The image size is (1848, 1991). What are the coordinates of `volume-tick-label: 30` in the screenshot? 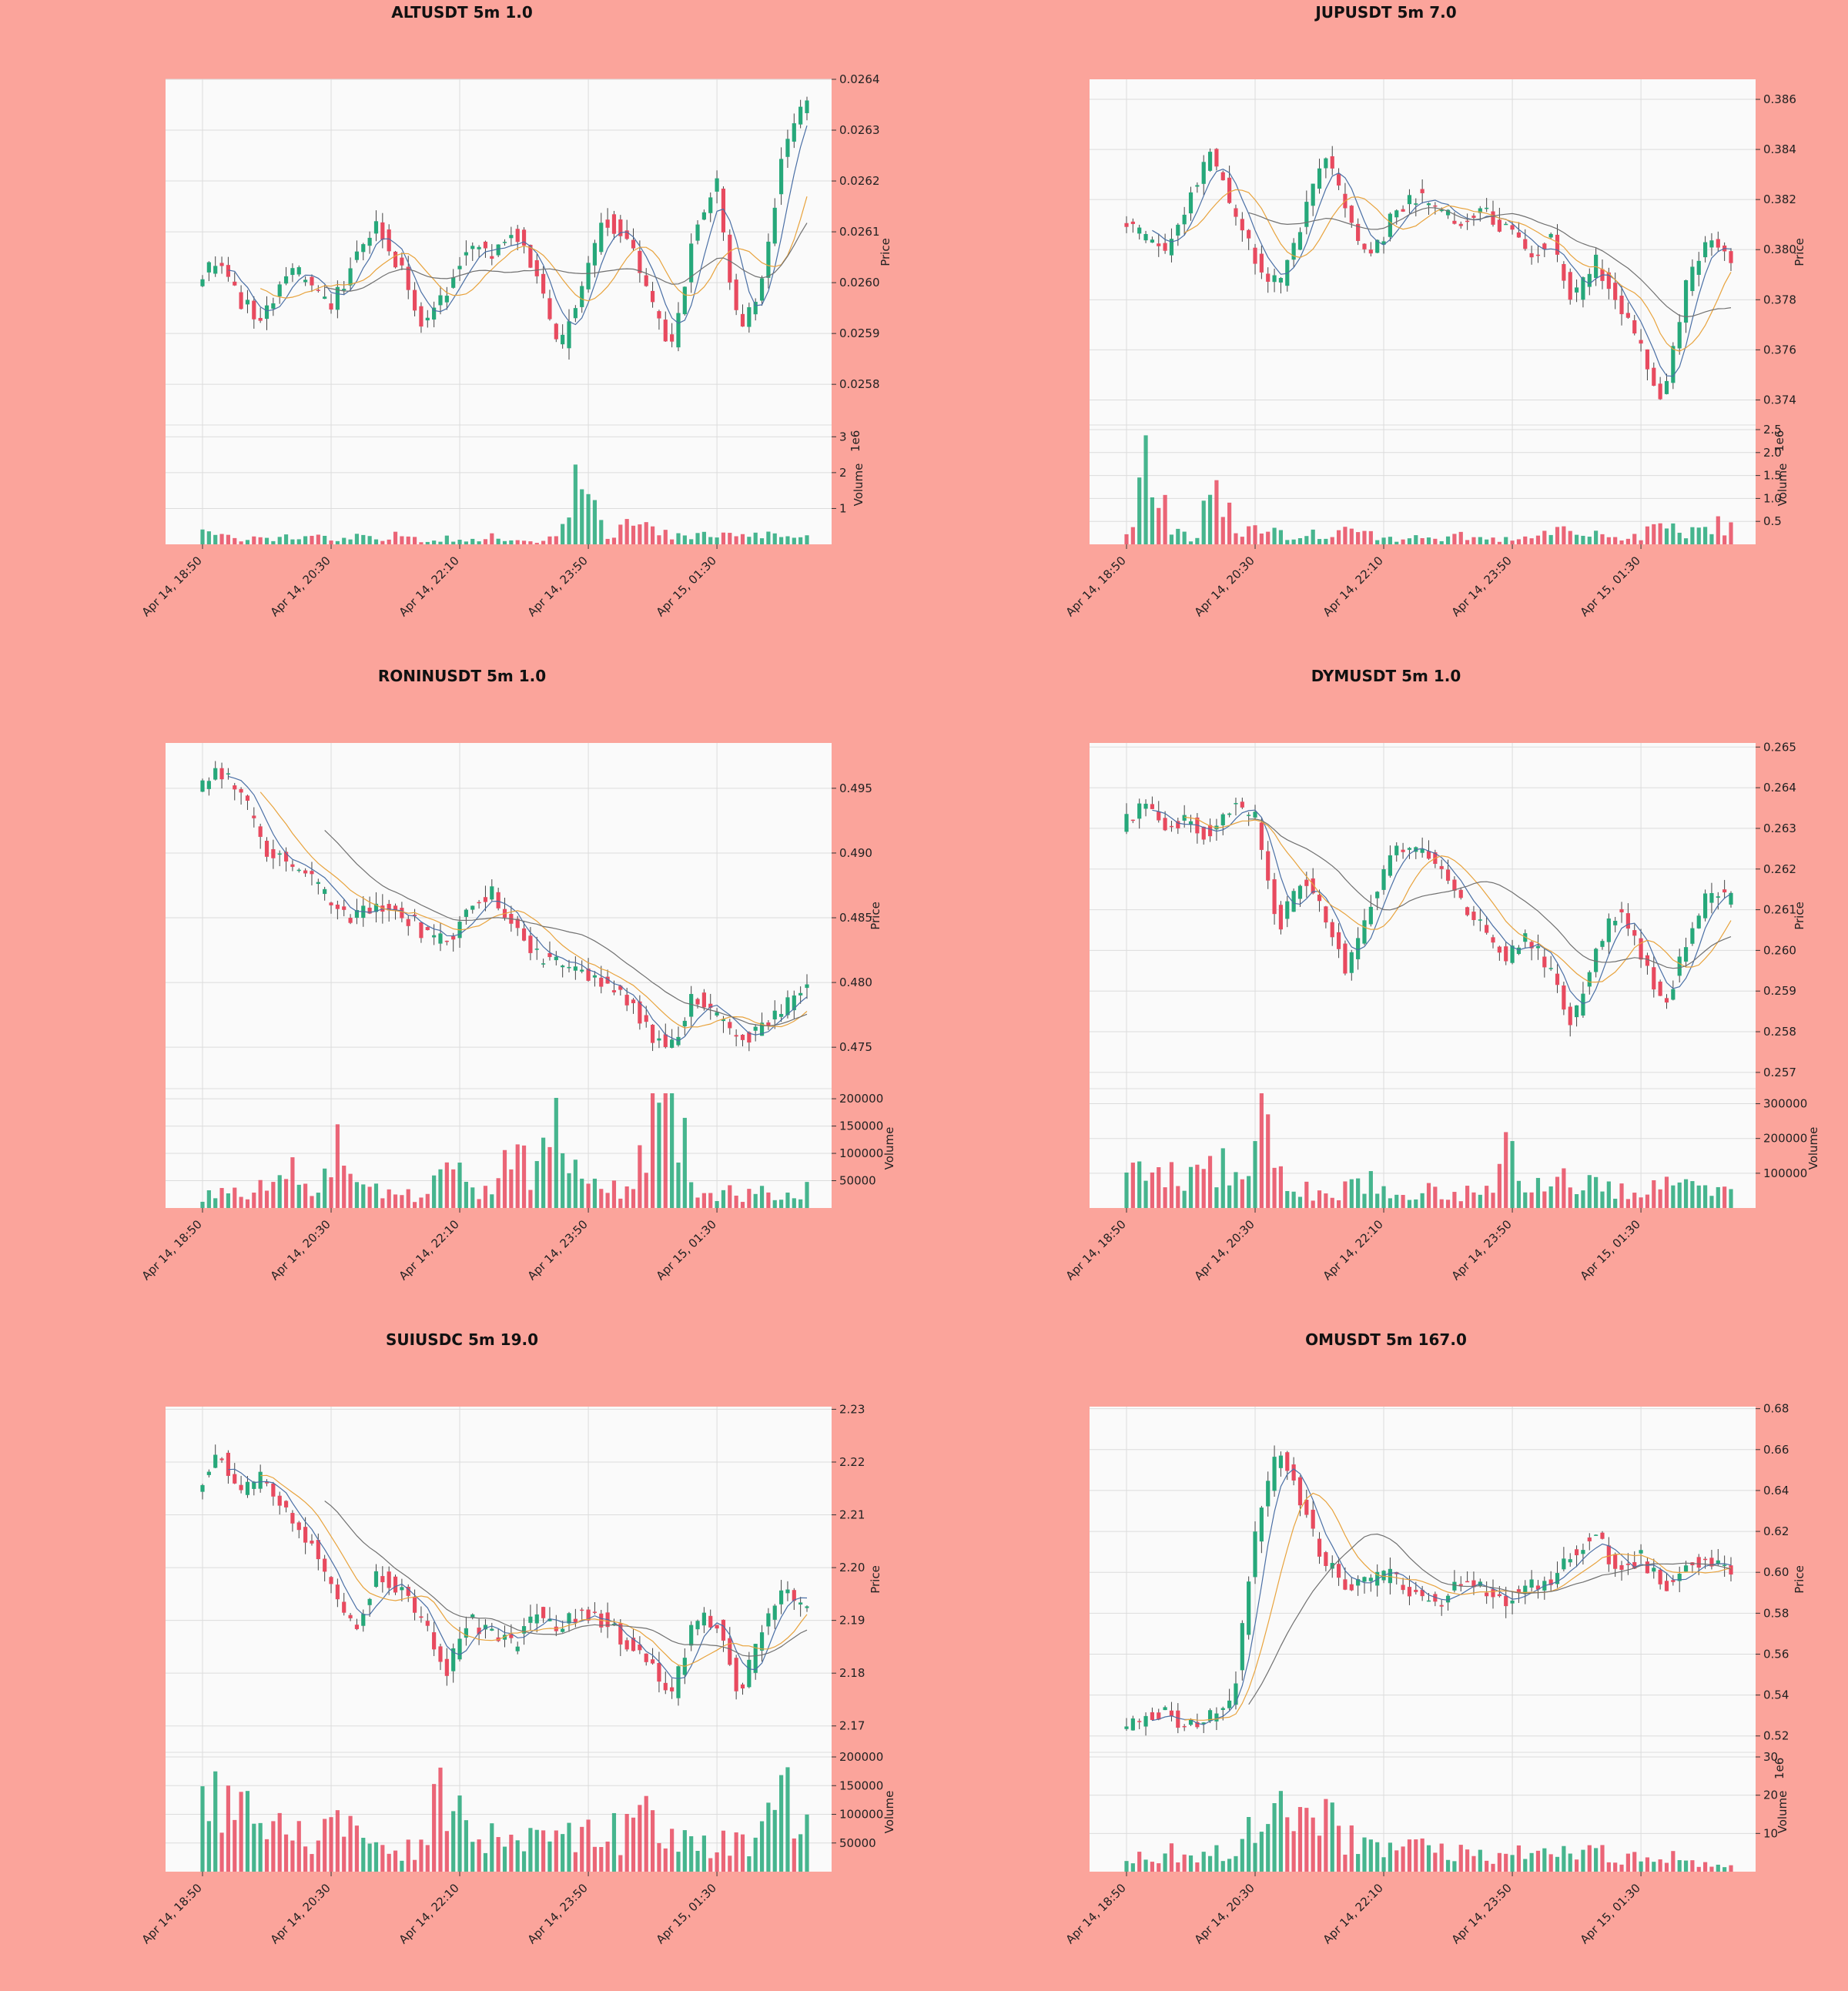 It's located at (1770, 1757).